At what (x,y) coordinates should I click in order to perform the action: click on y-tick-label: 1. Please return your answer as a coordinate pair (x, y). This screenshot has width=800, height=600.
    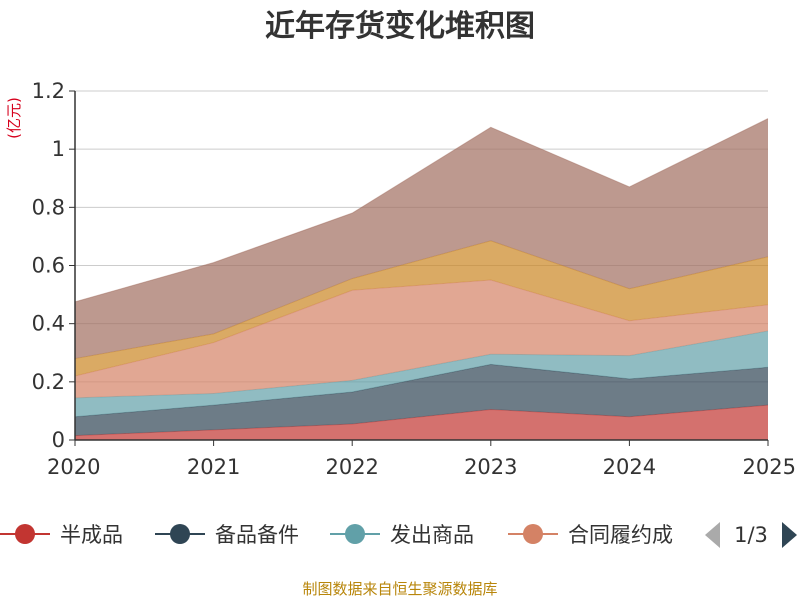
    Looking at the image, I should click on (58, 149).